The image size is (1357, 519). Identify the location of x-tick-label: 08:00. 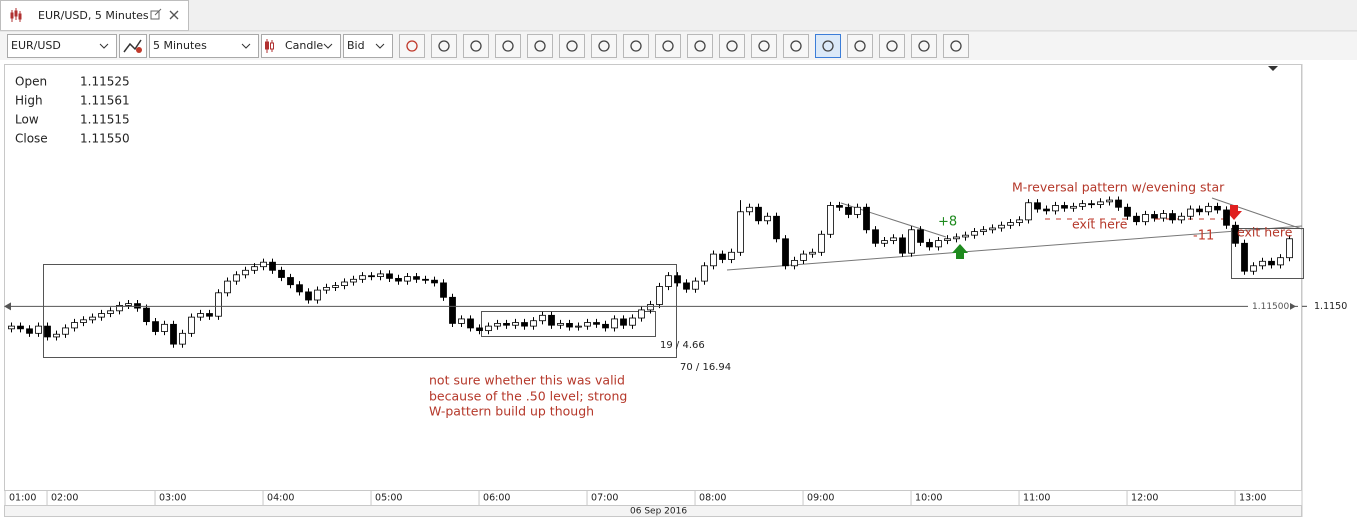
(712, 498).